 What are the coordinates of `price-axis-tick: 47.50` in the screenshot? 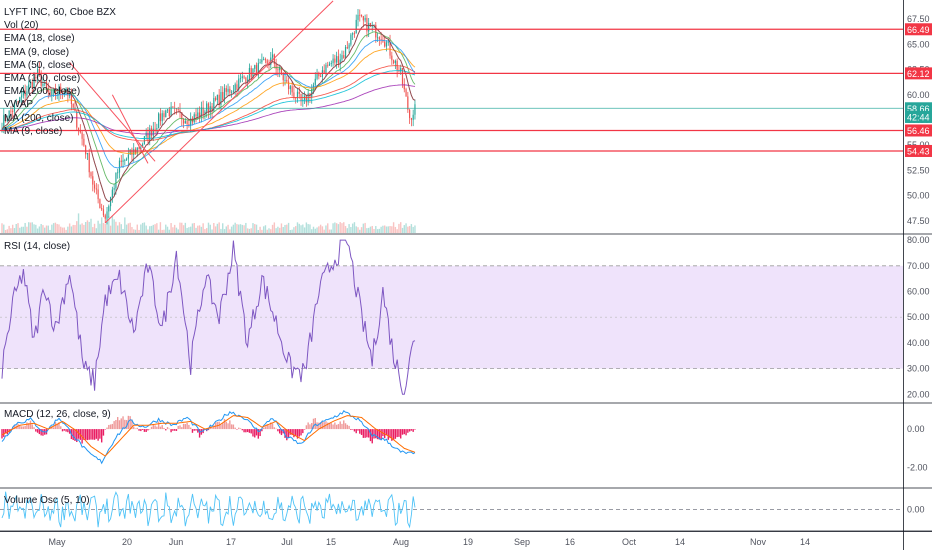 It's located at (918, 221).